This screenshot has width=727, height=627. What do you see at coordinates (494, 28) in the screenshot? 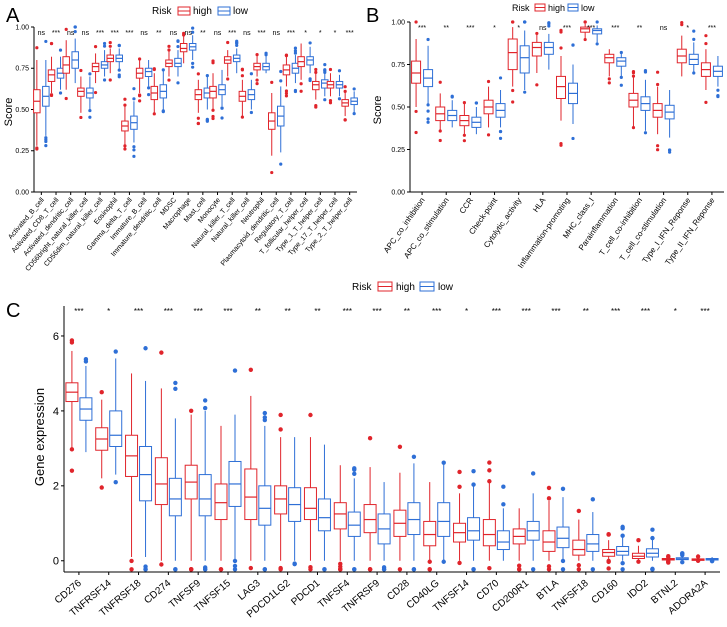
I see `panel-b-significance: *` at bounding box center [494, 28].